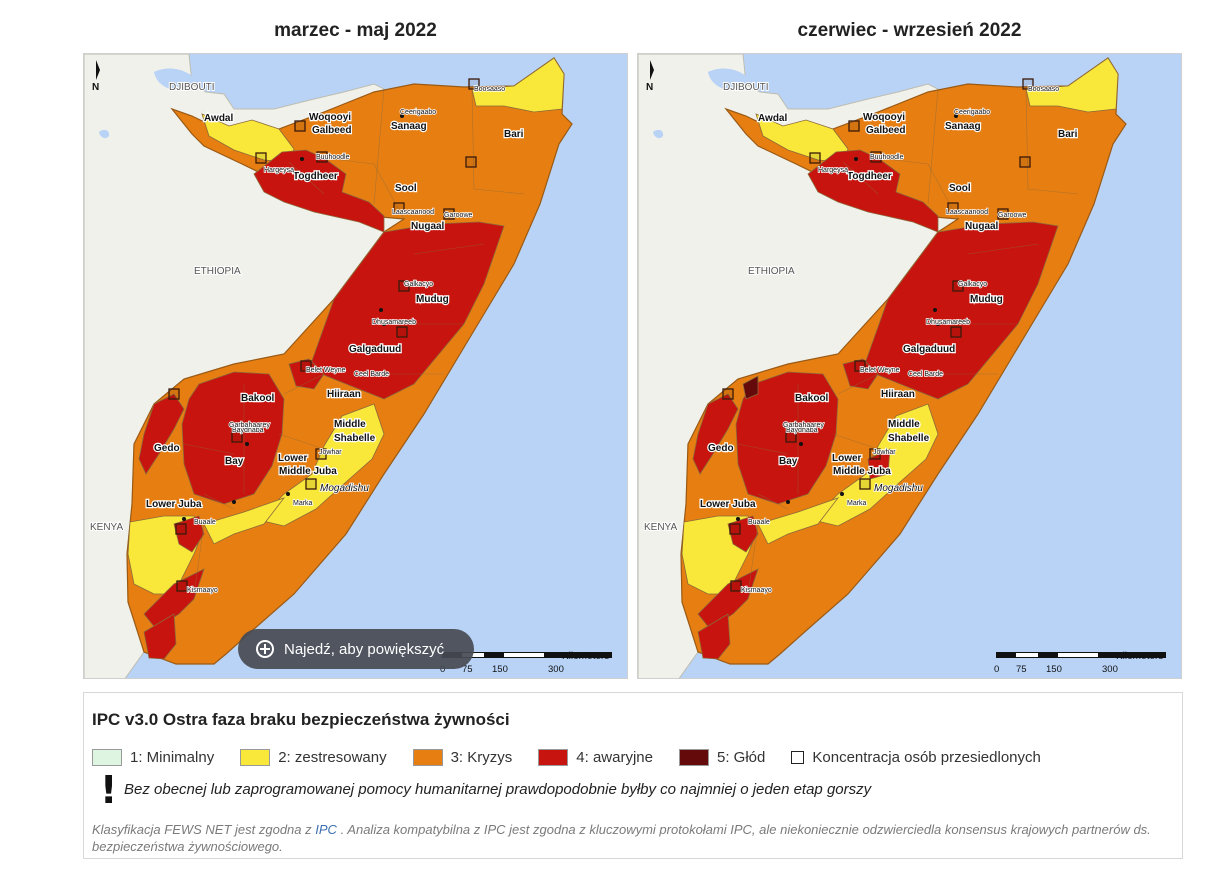 This screenshot has height=872, width=1206. Describe the element at coordinates (326, 829) in the screenshot. I see `ipc-link: IPC` at that location.